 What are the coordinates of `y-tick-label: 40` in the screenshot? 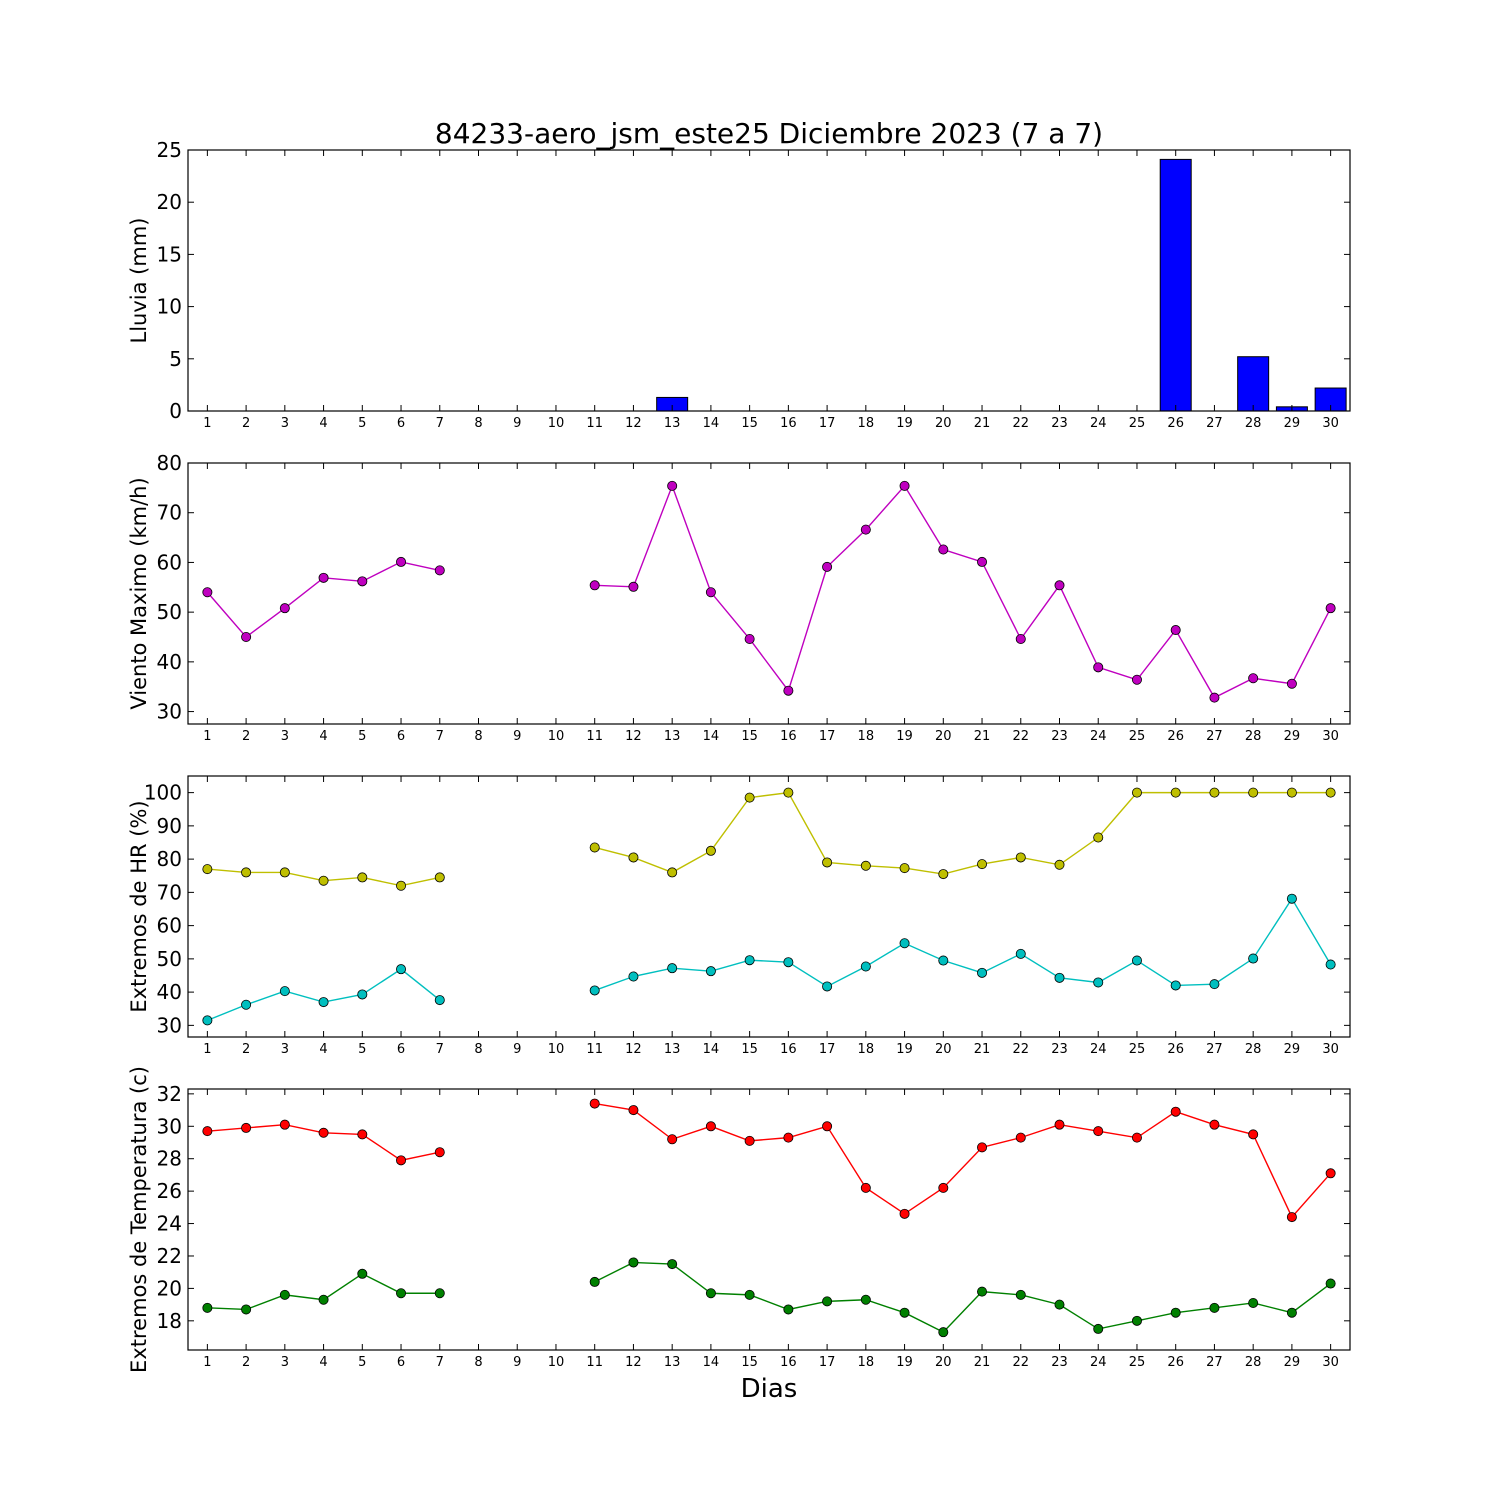 It's located at (169, 662).